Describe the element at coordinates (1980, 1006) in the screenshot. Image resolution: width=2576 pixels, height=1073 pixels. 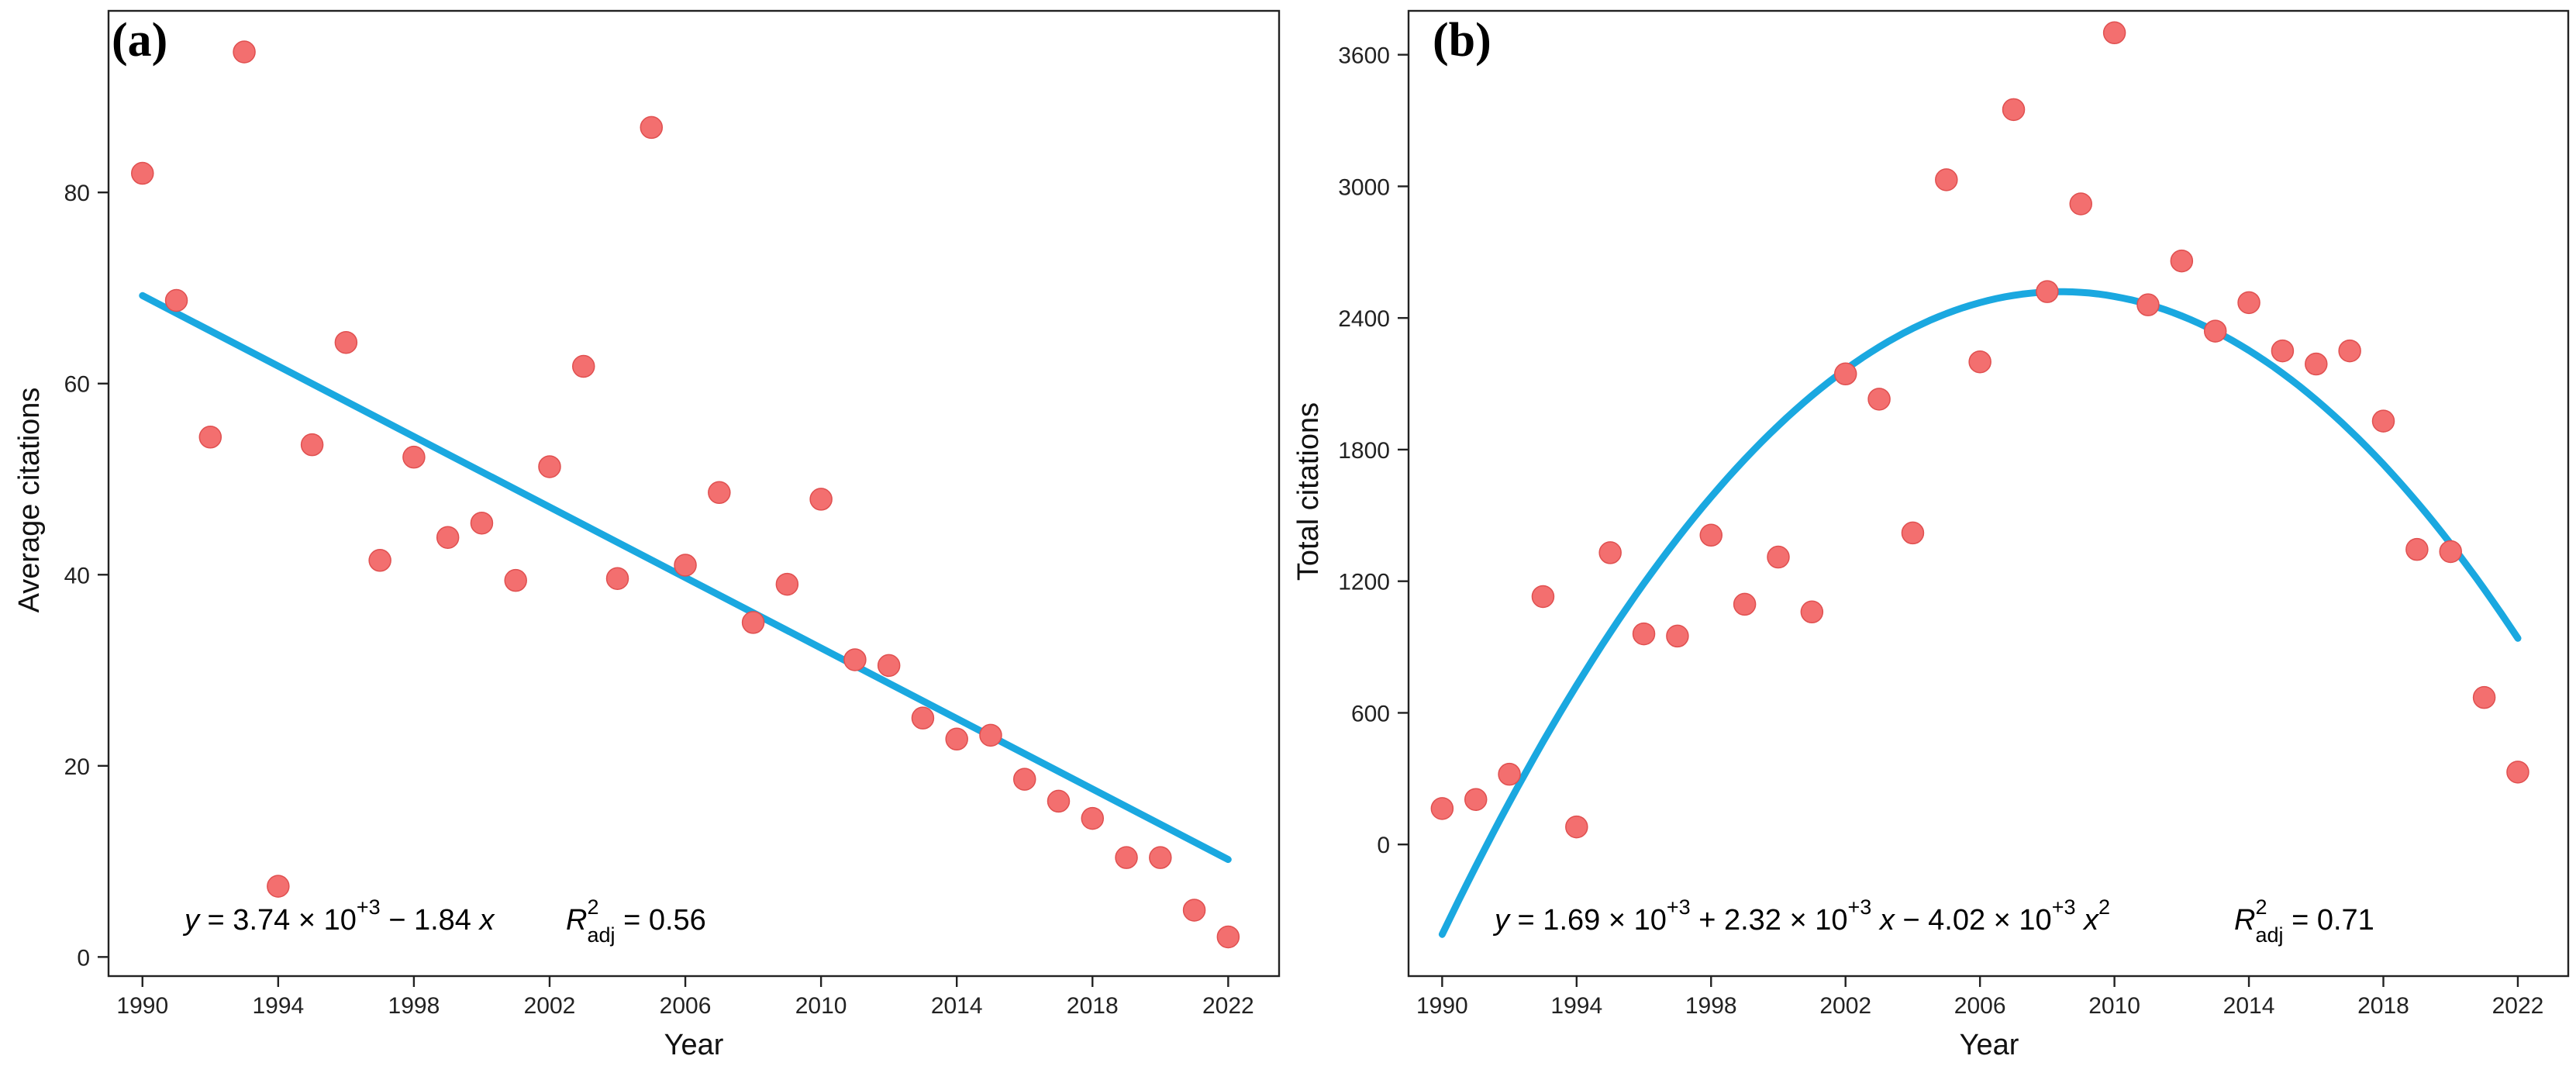
I see `panel-b-x-tick-label: 2006` at that location.